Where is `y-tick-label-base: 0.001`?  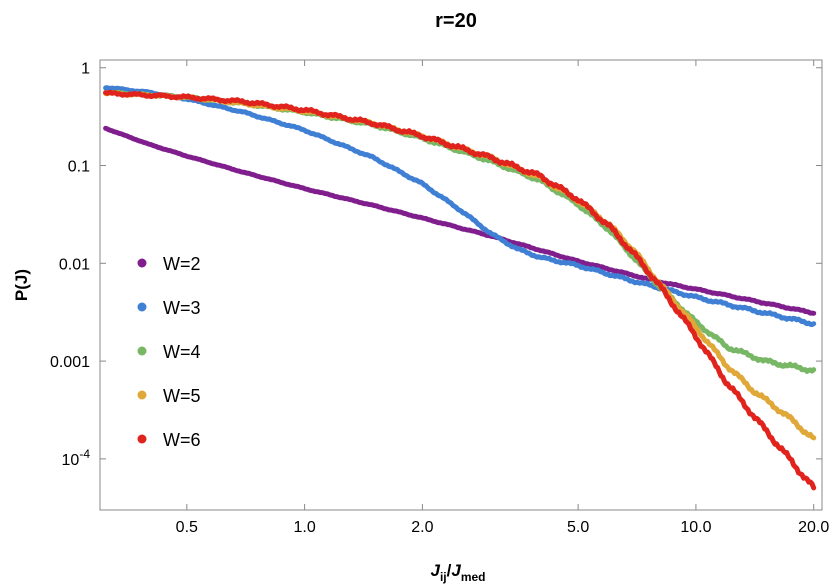 y-tick-label-base: 0.001 is located at coordinates (70, 362).